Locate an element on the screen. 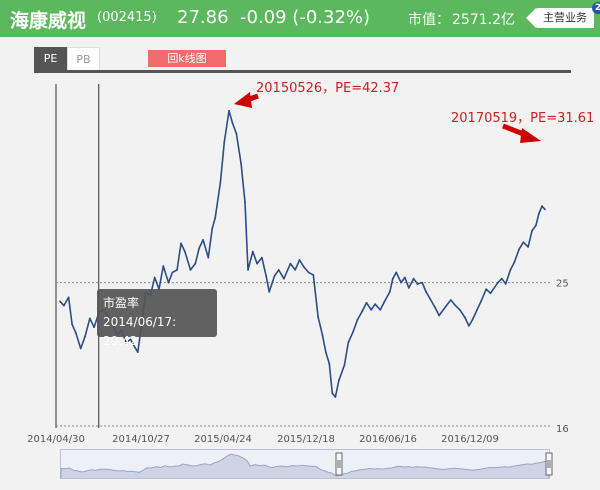  stock-price: 27.86 is located at coordinates (203, 17).